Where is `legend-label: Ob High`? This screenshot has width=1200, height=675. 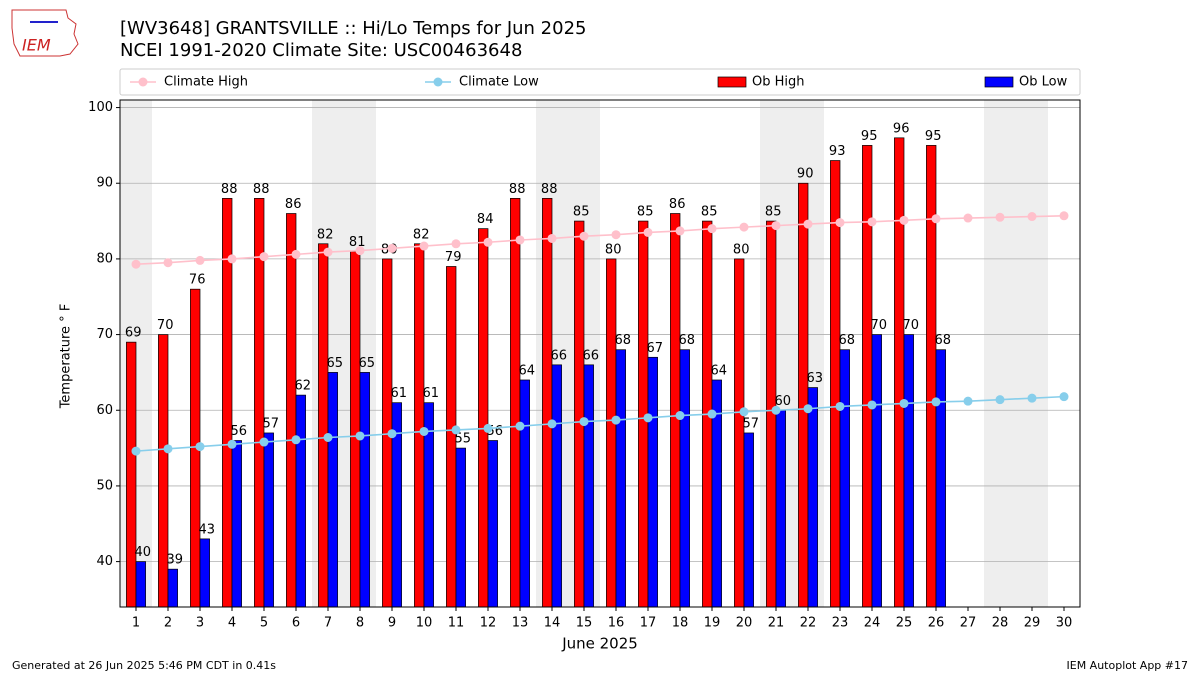
legend-label: Ob High is located at coordinates (778, 82).